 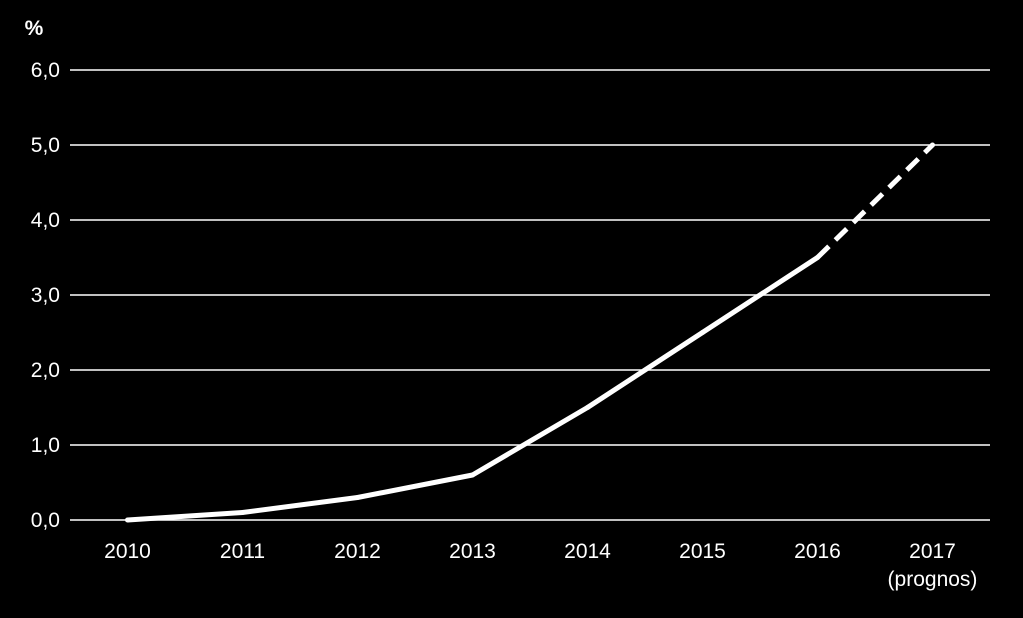 I want to click on y-tick-label: 6,0, so click(x=45, y=70).